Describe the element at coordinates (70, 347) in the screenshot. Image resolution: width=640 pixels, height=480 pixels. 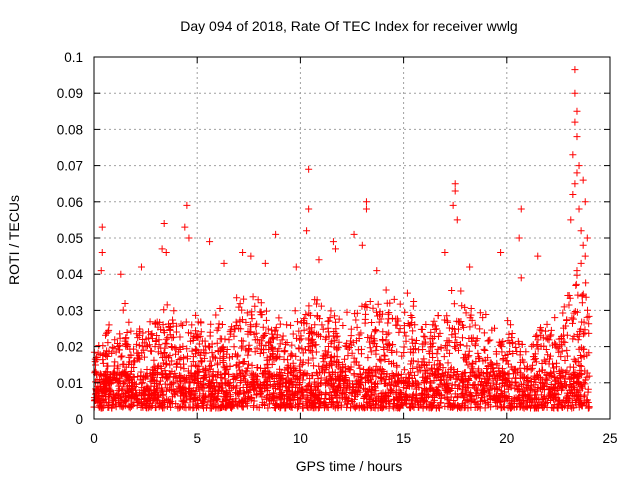
I see `y-tick-label: 0.02` at that location.